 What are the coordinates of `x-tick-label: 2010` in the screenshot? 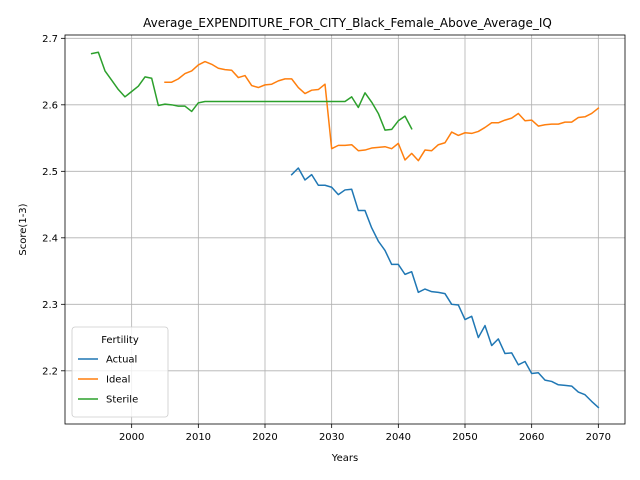 It's located at (198, 437).